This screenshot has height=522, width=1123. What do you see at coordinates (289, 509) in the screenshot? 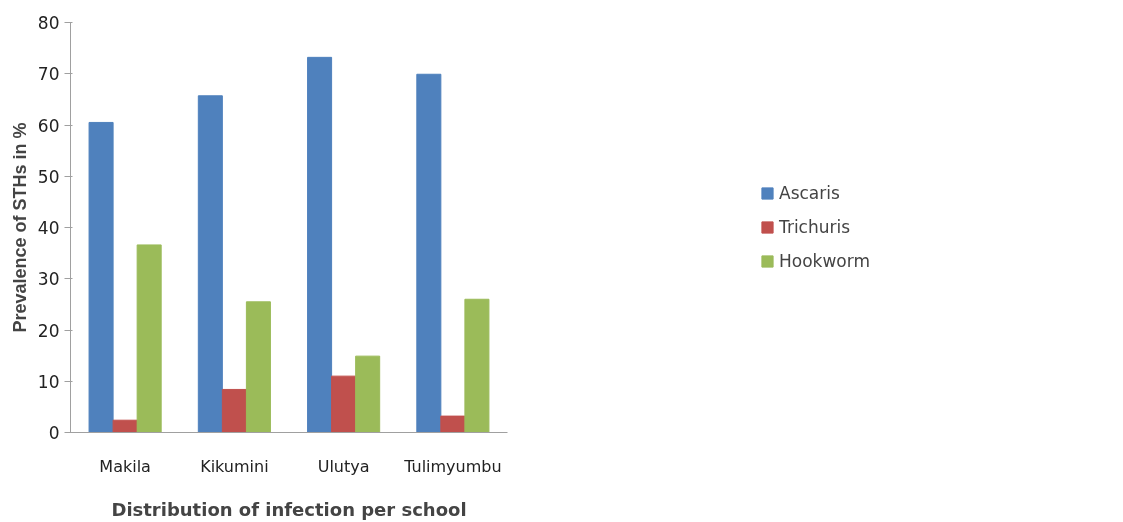
I see `x-axis-title: Distribution of infection per school` at bounding box center [289, 509].